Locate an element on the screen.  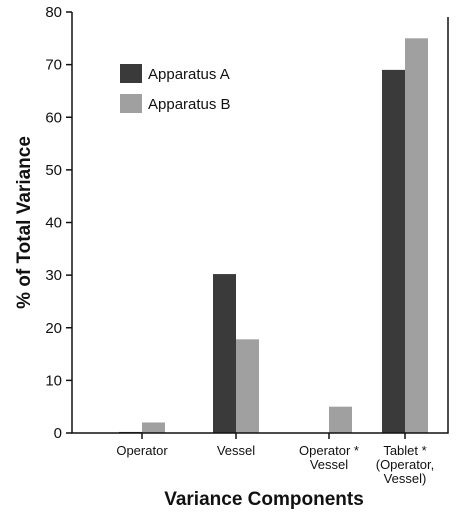
legend-label: Apparatus A is located at coordinates (189, 74).